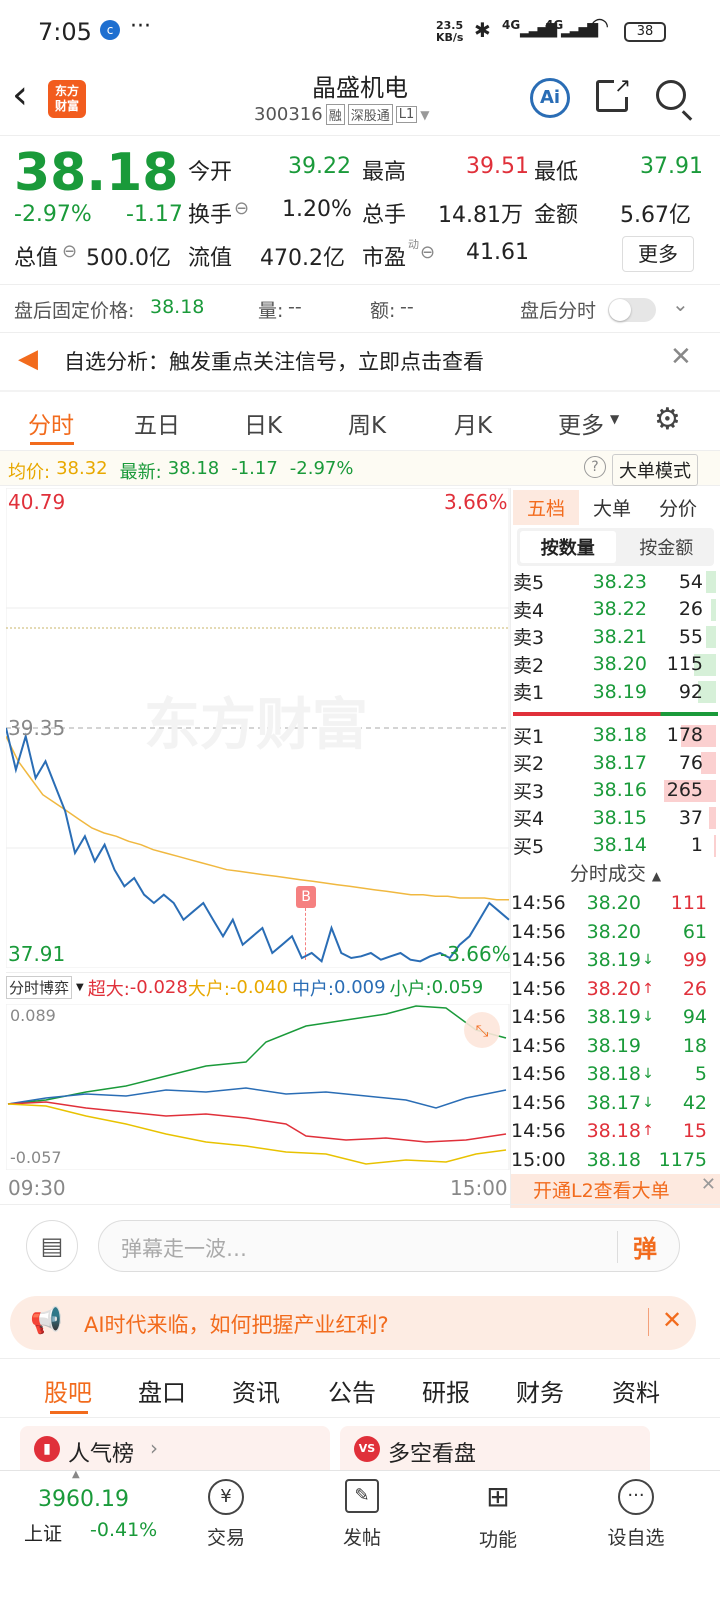  I want to click on ask-level-price: 38.19, so click(619, 691).